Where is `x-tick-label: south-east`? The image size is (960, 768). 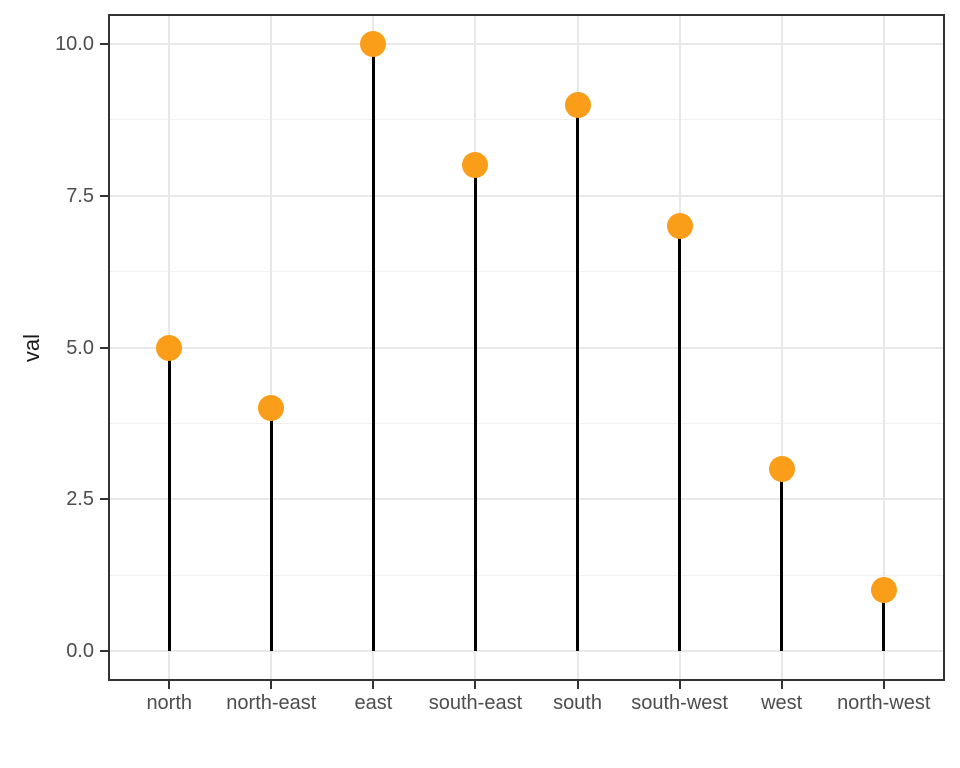
x-tick-label: south-east is located at coordinates (475, 703).